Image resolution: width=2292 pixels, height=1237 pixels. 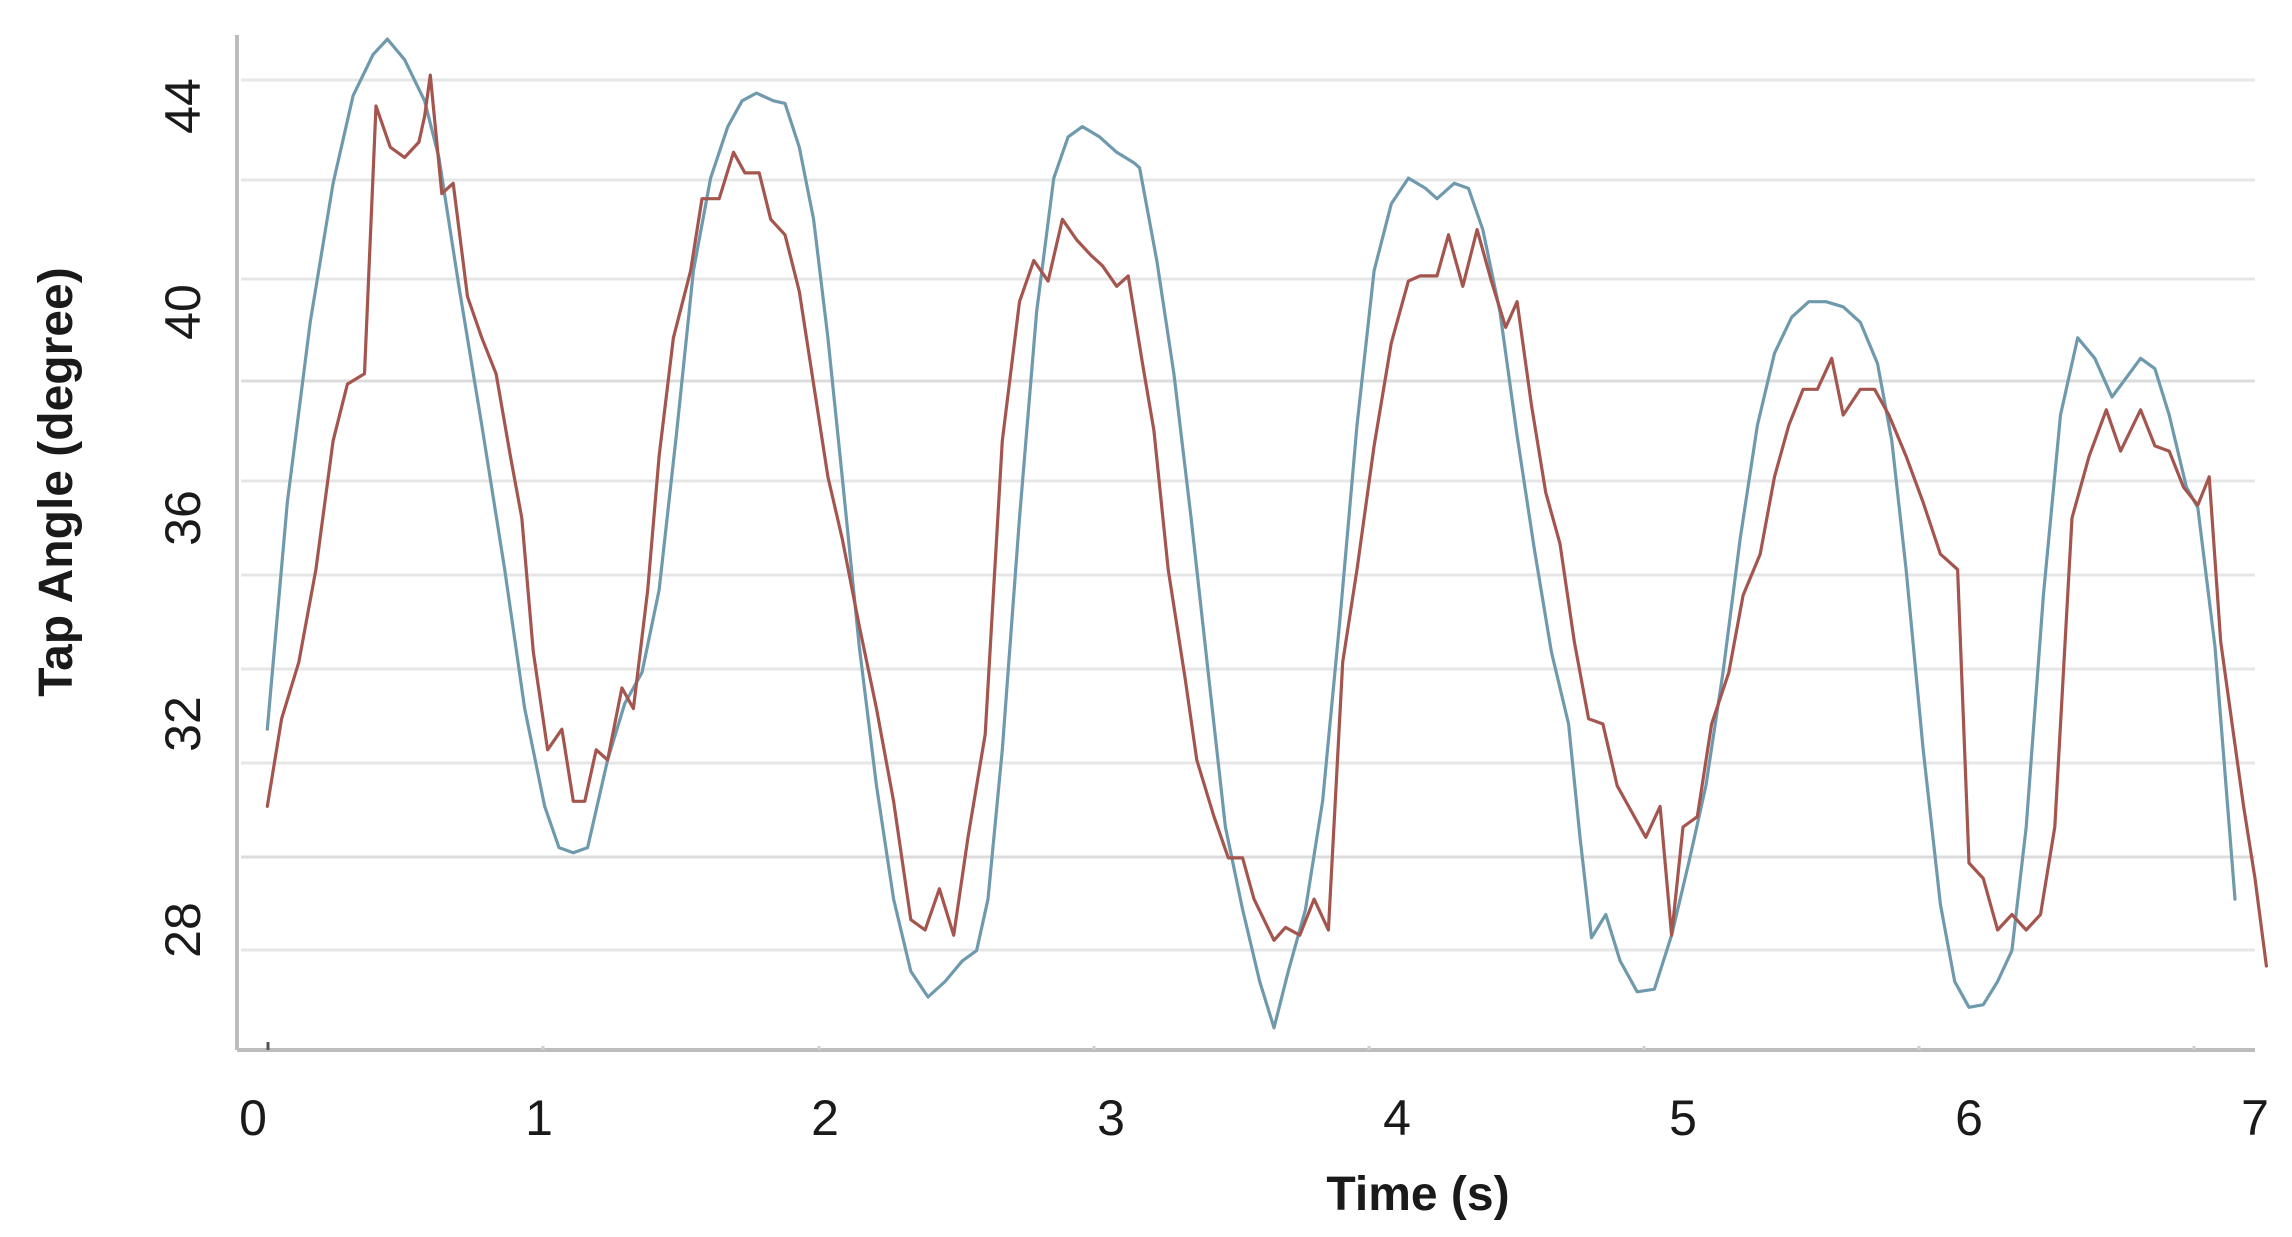 I want to click on x-tick-labels: 0 1 2 3 4 5 6 7, so click(x=1254, y=1118).